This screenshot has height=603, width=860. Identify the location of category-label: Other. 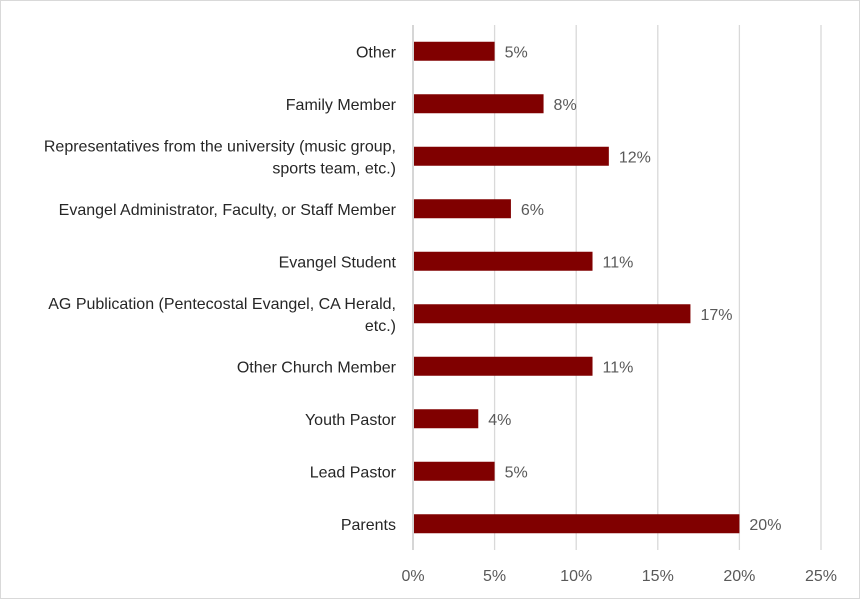
(376, 52).